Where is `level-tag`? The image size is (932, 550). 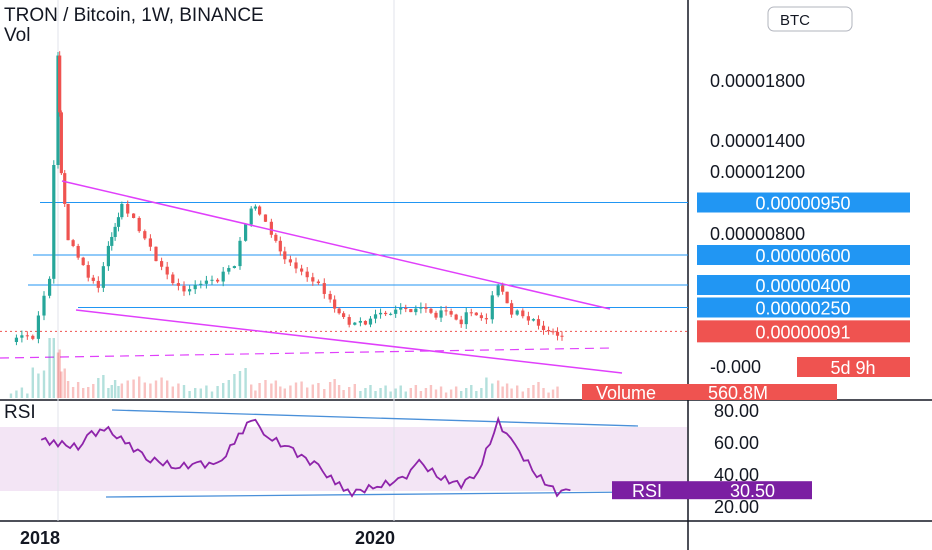
level-tag is located at coordinates (803, 307).